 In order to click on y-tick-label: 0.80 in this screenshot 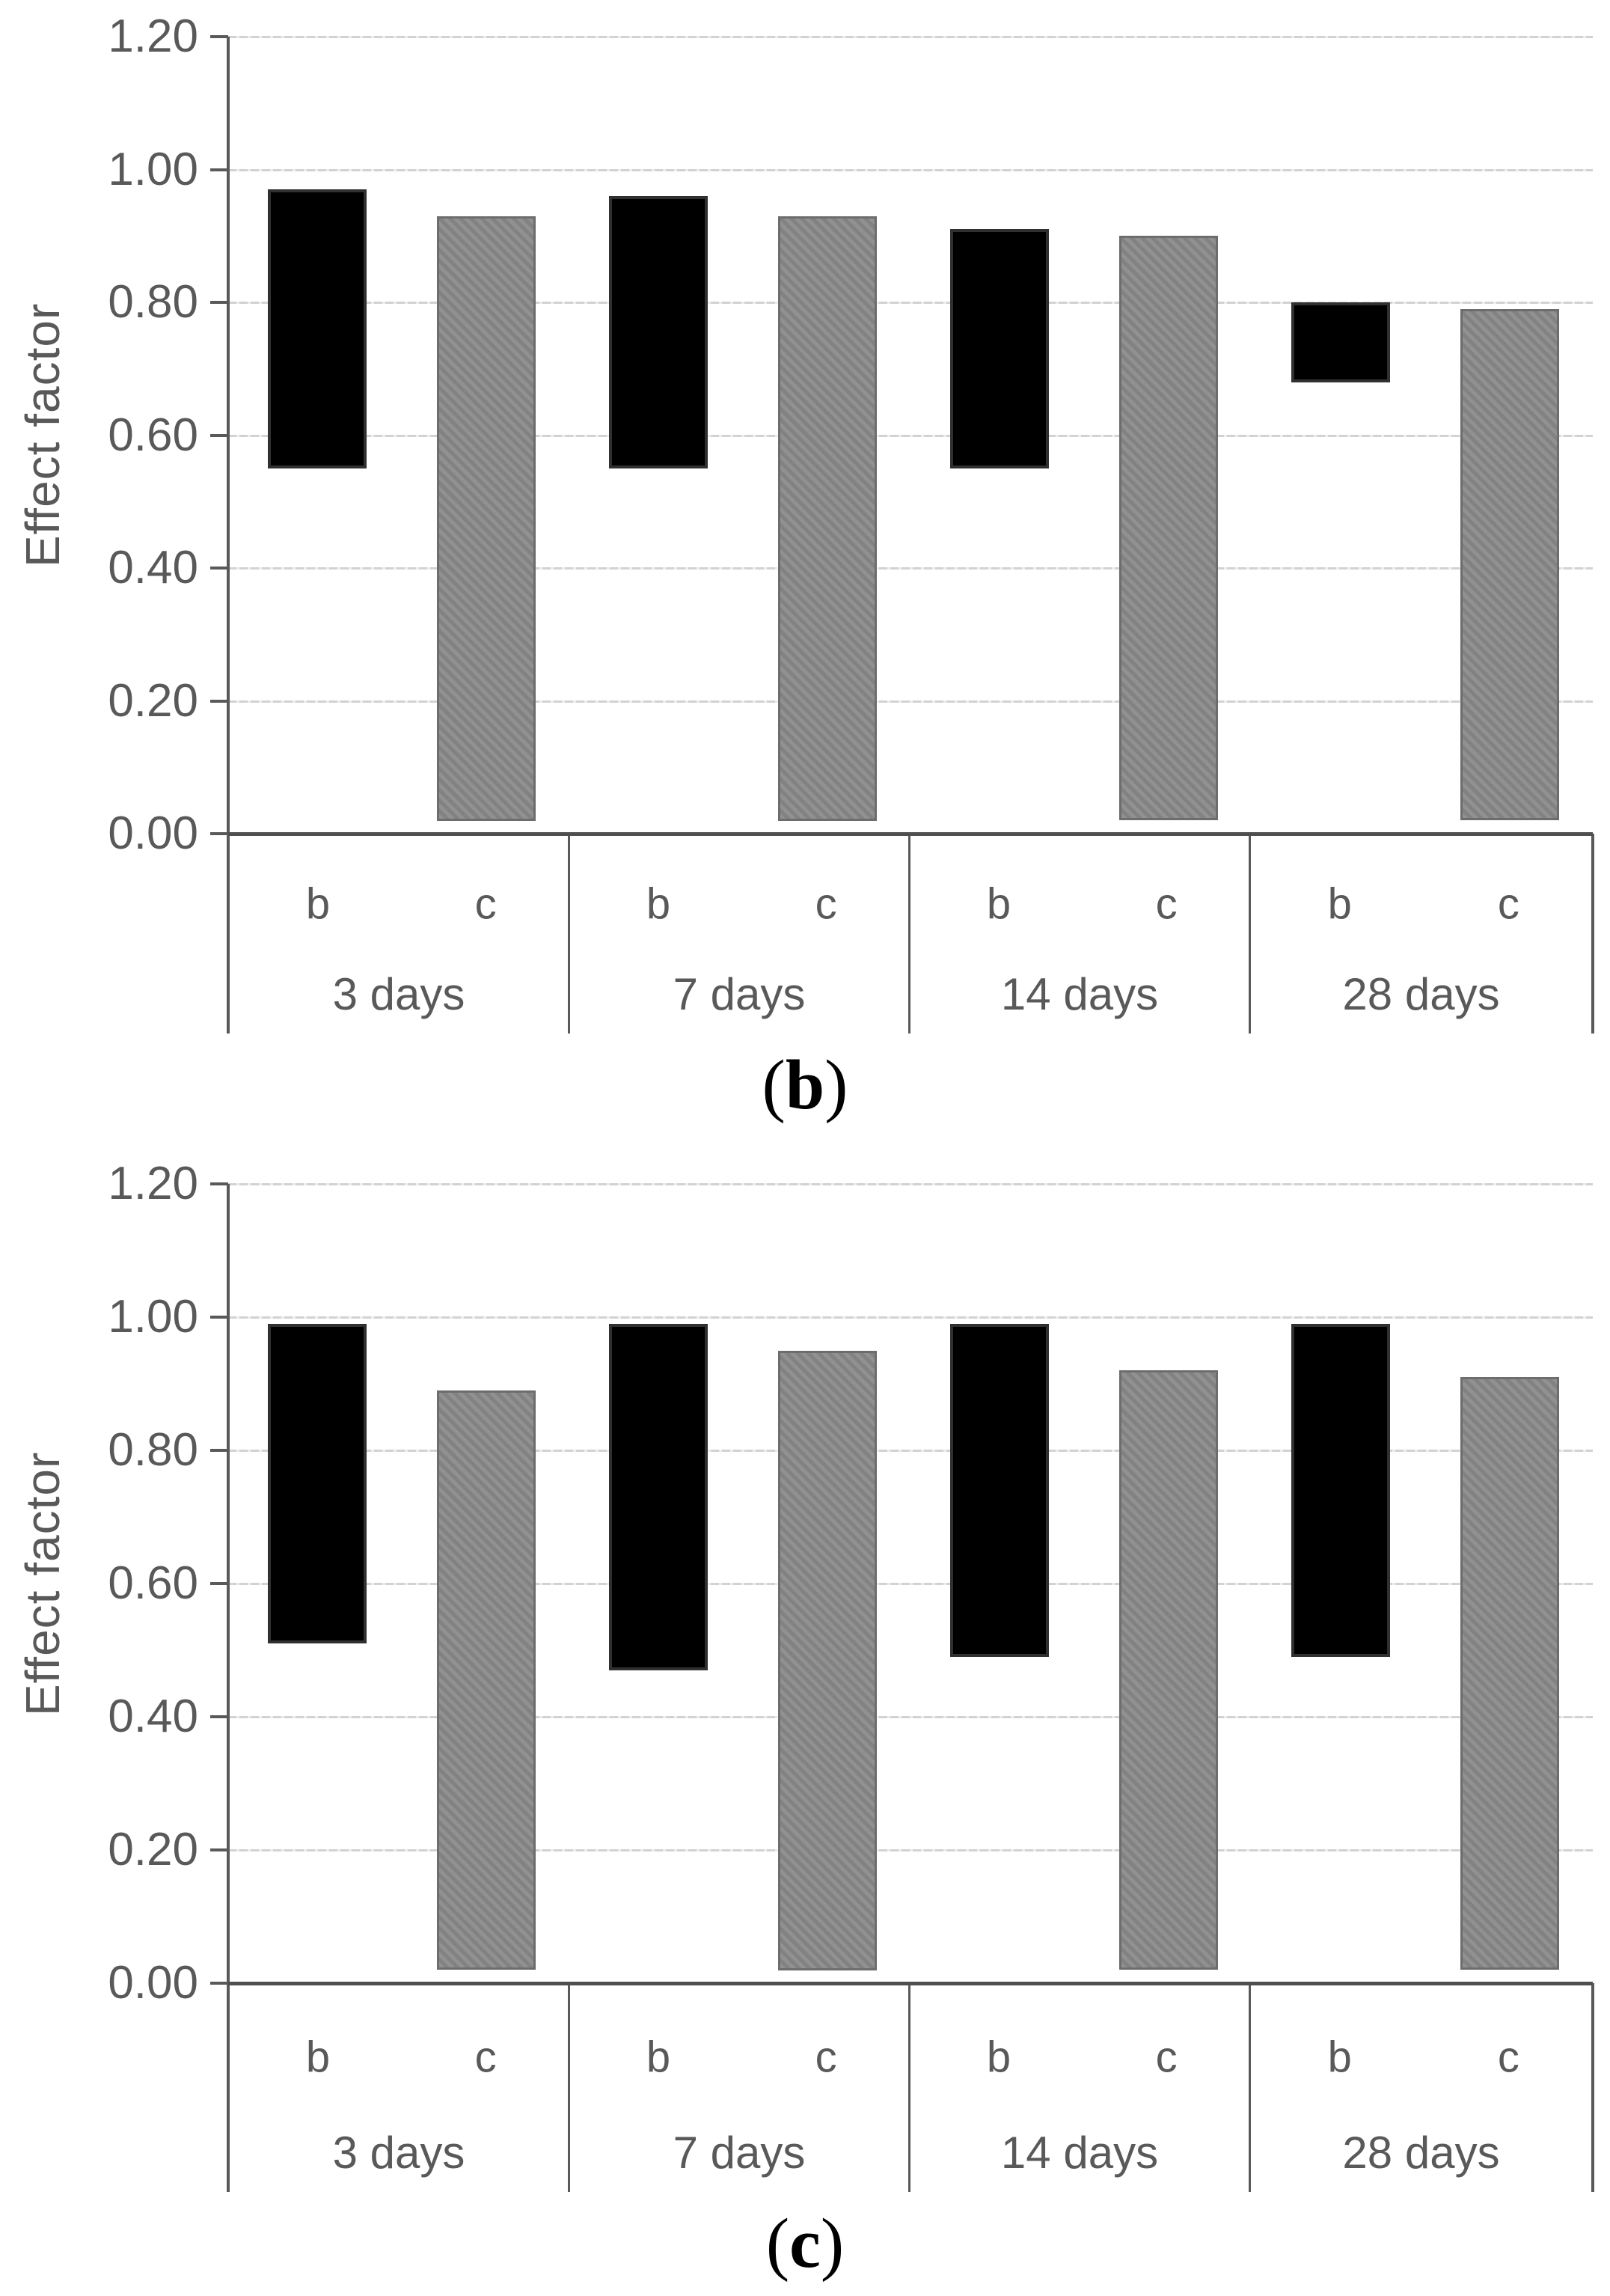, I will do `click(153, 302)`.